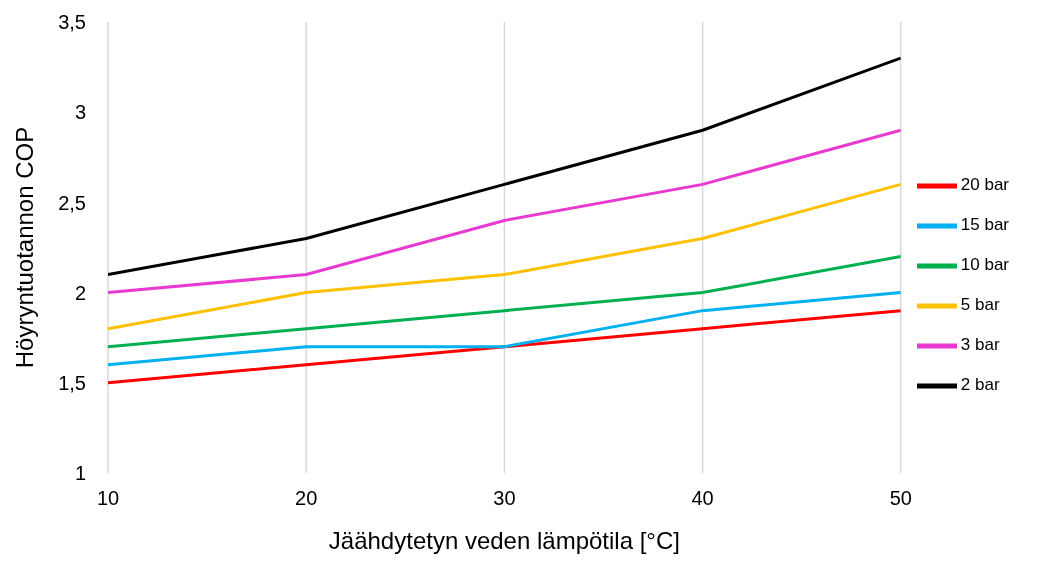 The height and width of the screenshot is (571, 1037). Describe the element at coordinates (980, 384) in the screenshot. I see `legend-label: 2 bar` at that location.